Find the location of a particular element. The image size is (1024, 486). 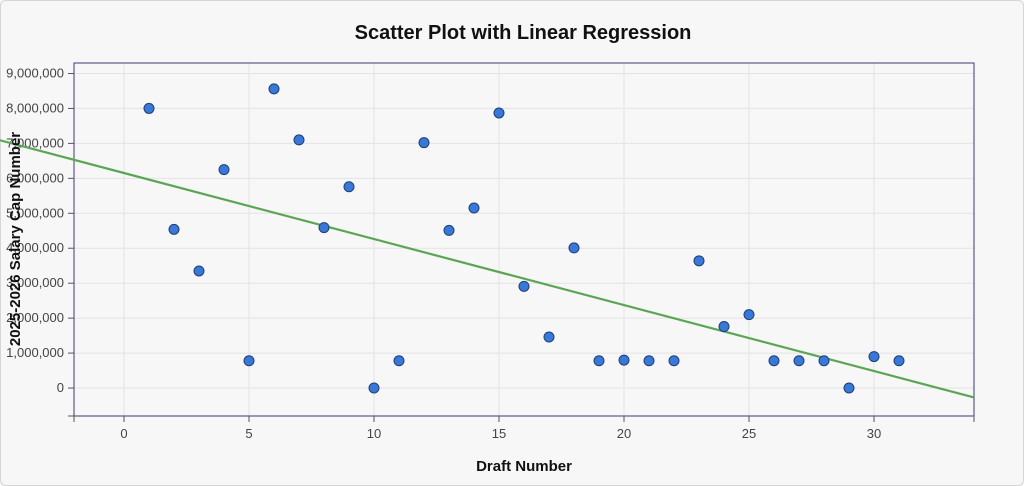

y-tick-label: 0 is located at coordinates (60, 387).